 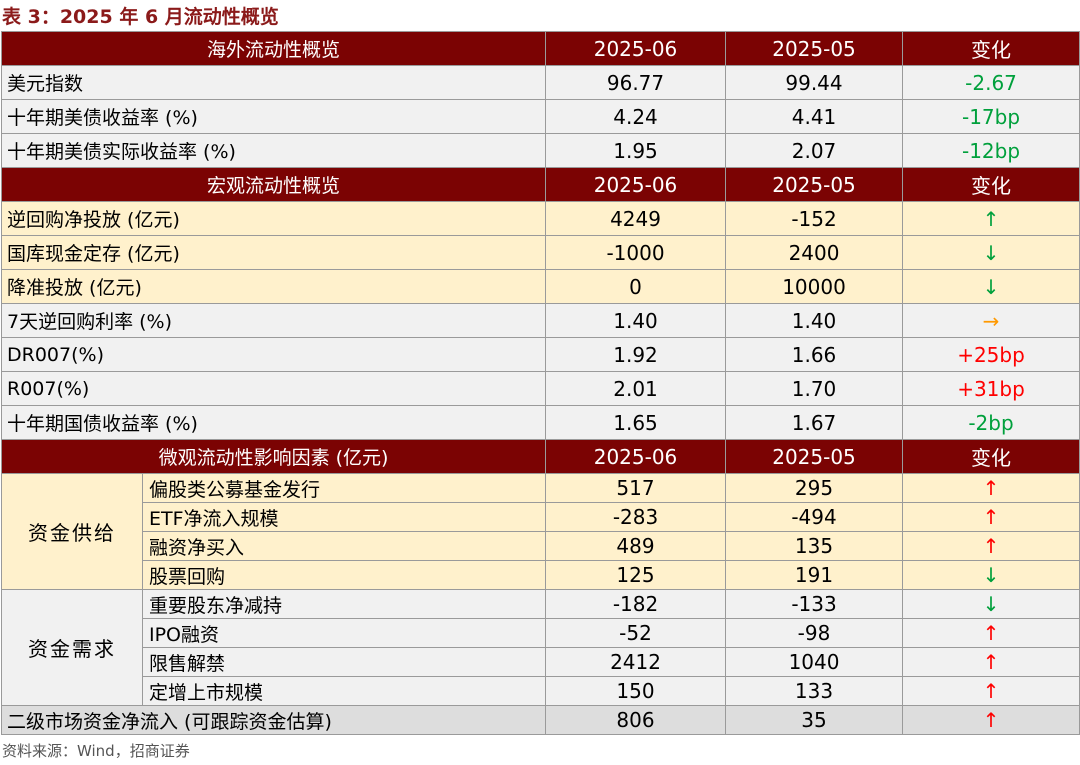 I want to click on value-2025-06: 489, so click(x=636, y=546).